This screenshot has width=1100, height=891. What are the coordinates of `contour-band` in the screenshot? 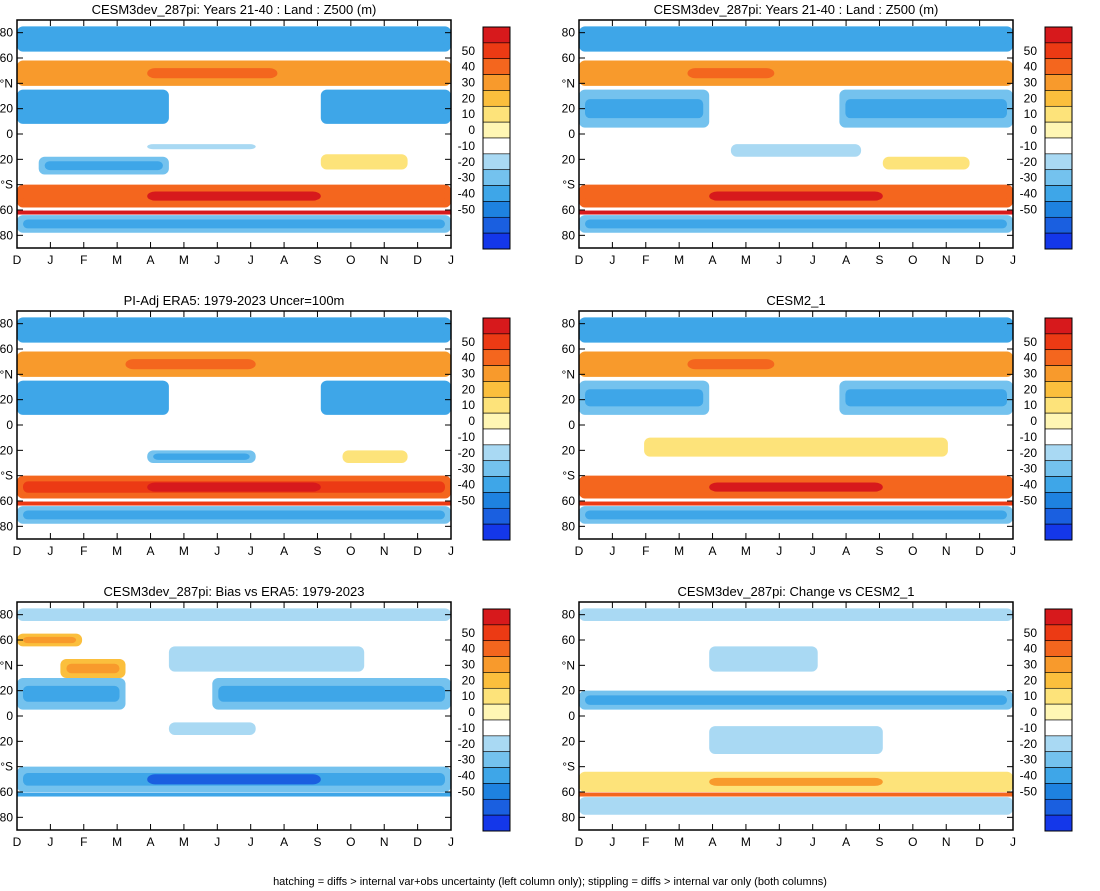 It's located at (364, 162).